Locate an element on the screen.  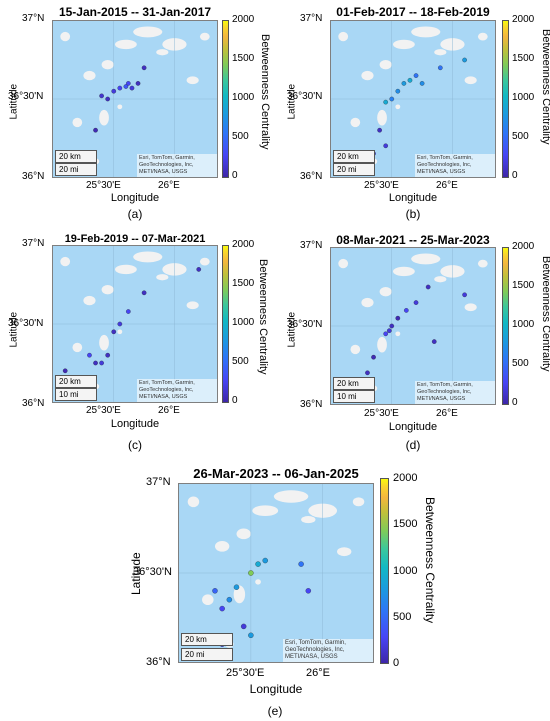
panel-b-xlabel: Longitude is located at coordinates (413, 198).